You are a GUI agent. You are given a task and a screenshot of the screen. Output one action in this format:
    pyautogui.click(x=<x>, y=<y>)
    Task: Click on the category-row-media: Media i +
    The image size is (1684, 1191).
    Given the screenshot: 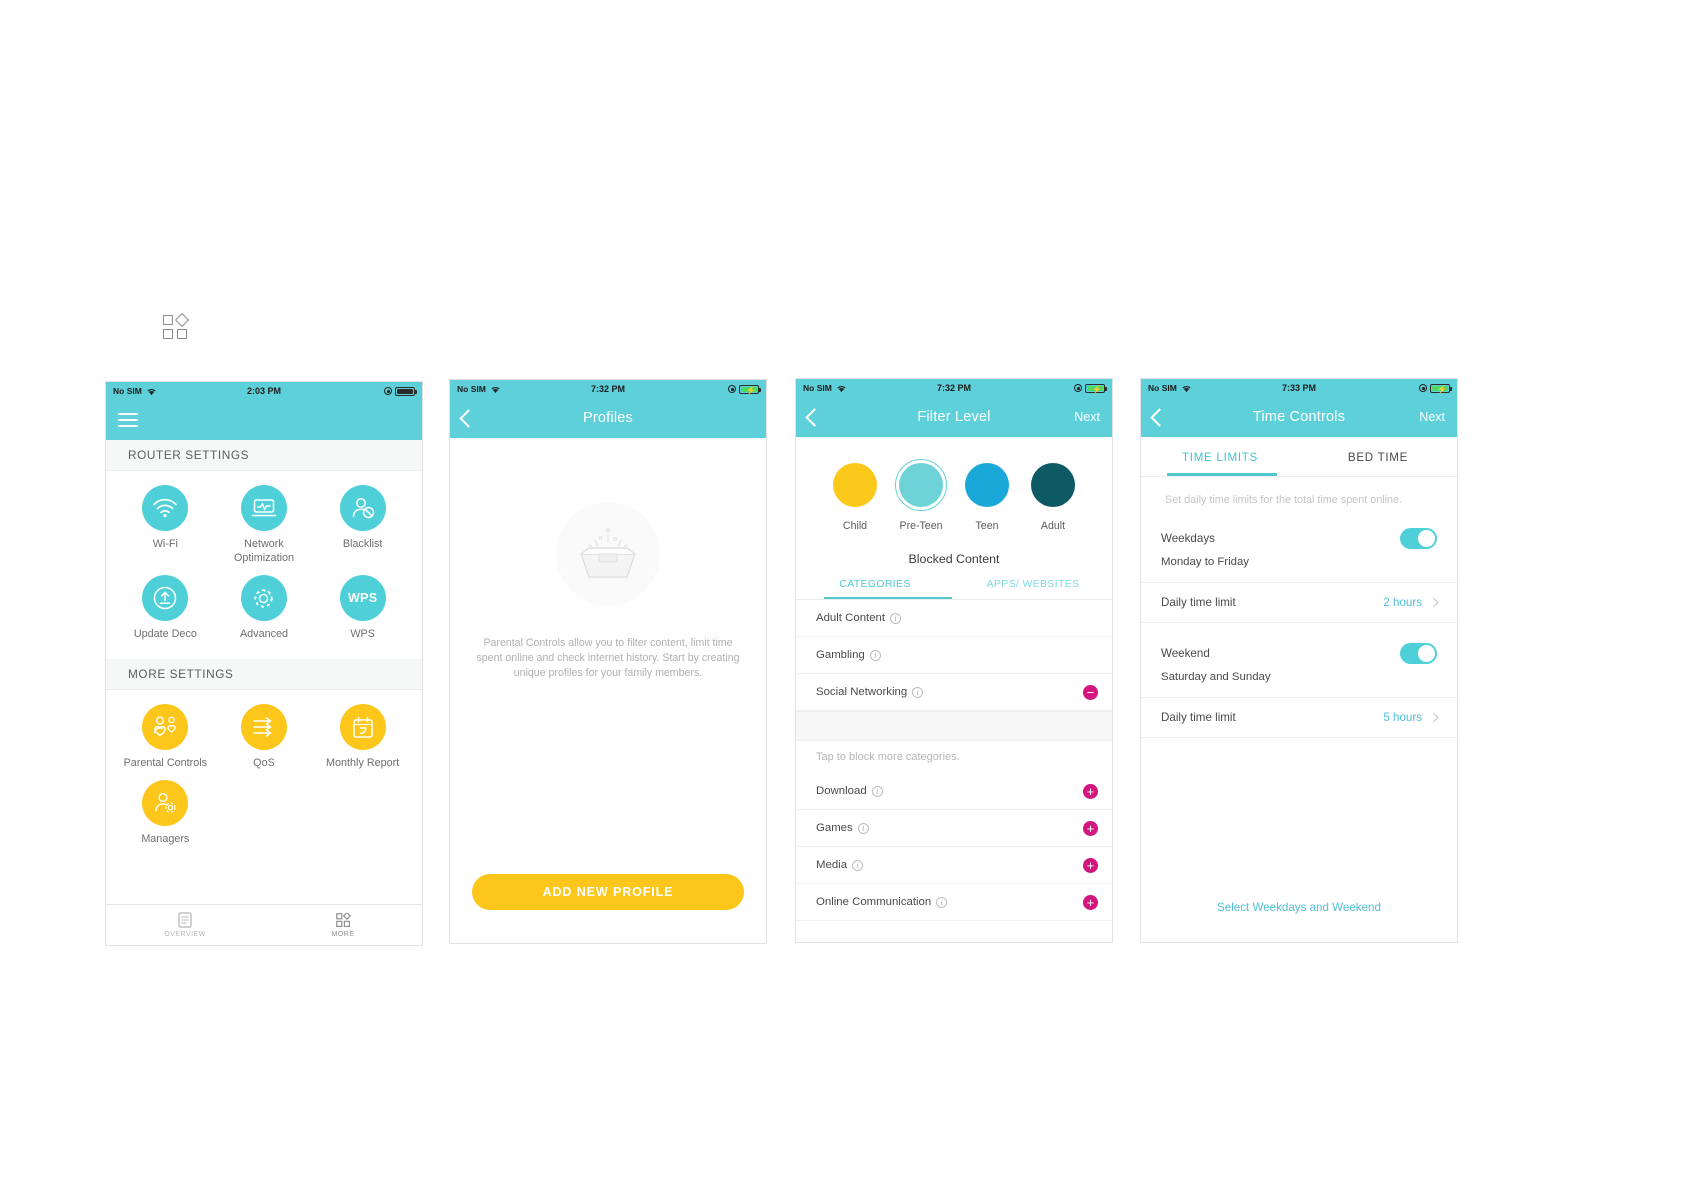 What is the action you would take?
    pyautogui.click(x=954, y=865)
    